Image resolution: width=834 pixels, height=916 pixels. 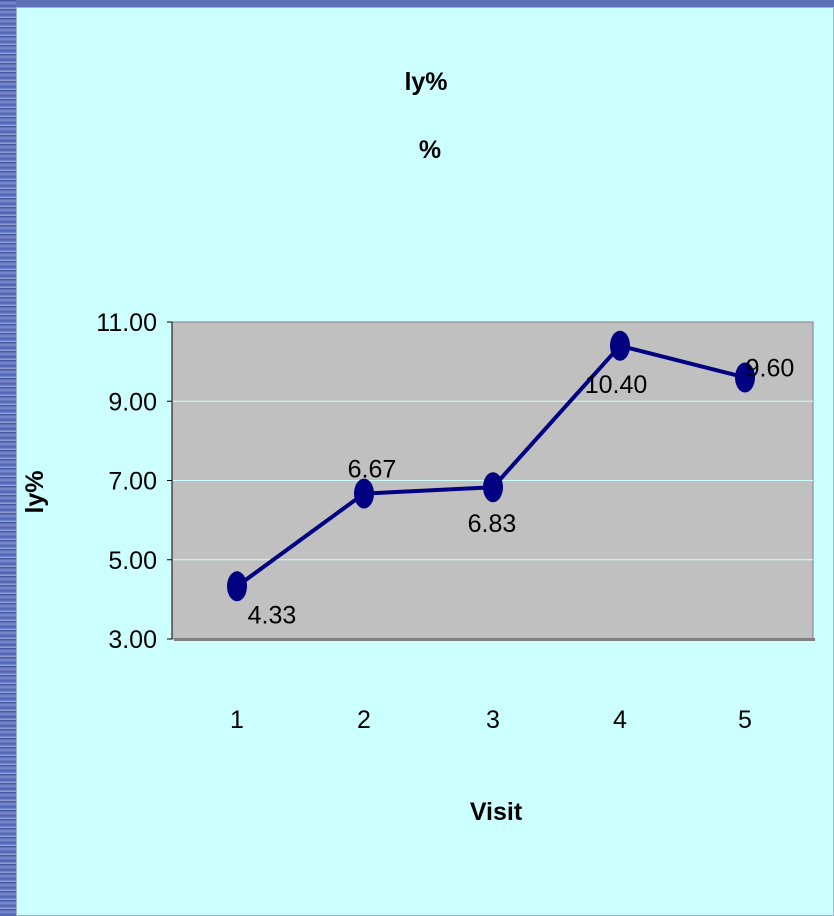 I want to click on data-label: 6.67, so click(x=372, y=470).